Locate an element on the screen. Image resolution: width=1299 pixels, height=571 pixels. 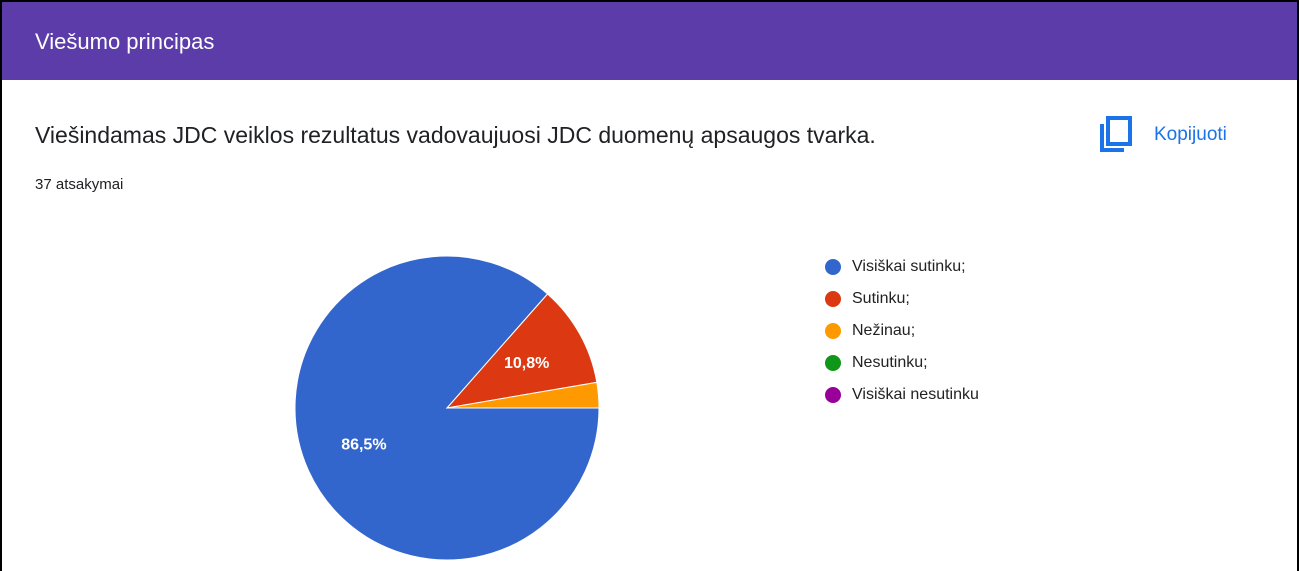
legend-label: Nežinau; is located at coordinates (883, 330).